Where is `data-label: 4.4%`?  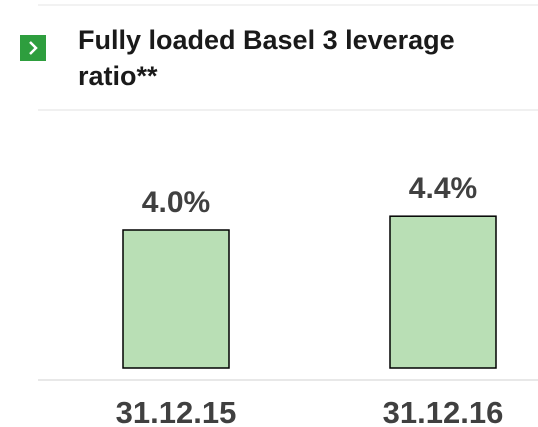
data-label: 4.4% is located at coordinates (443, 188).